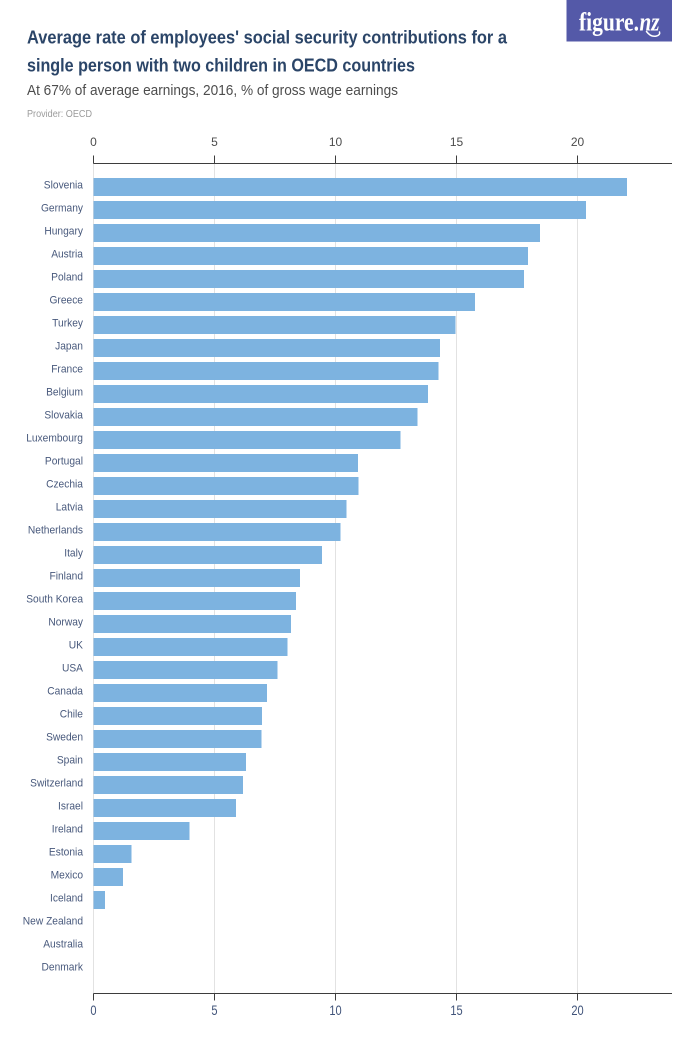 This screenshot has height=1050, width=700. Describe the element at coordinates (63, 967) in the screenshot. I see `svg-text: Denmark` at that location.